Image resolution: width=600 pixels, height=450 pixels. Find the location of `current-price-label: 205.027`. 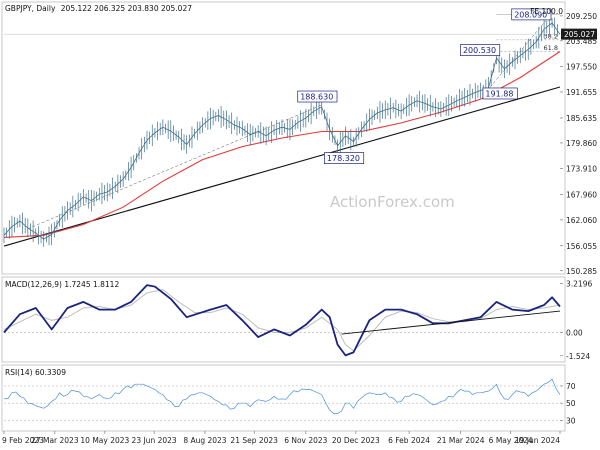

current-price-label: 205.027 is located at coordinates (579, 34).